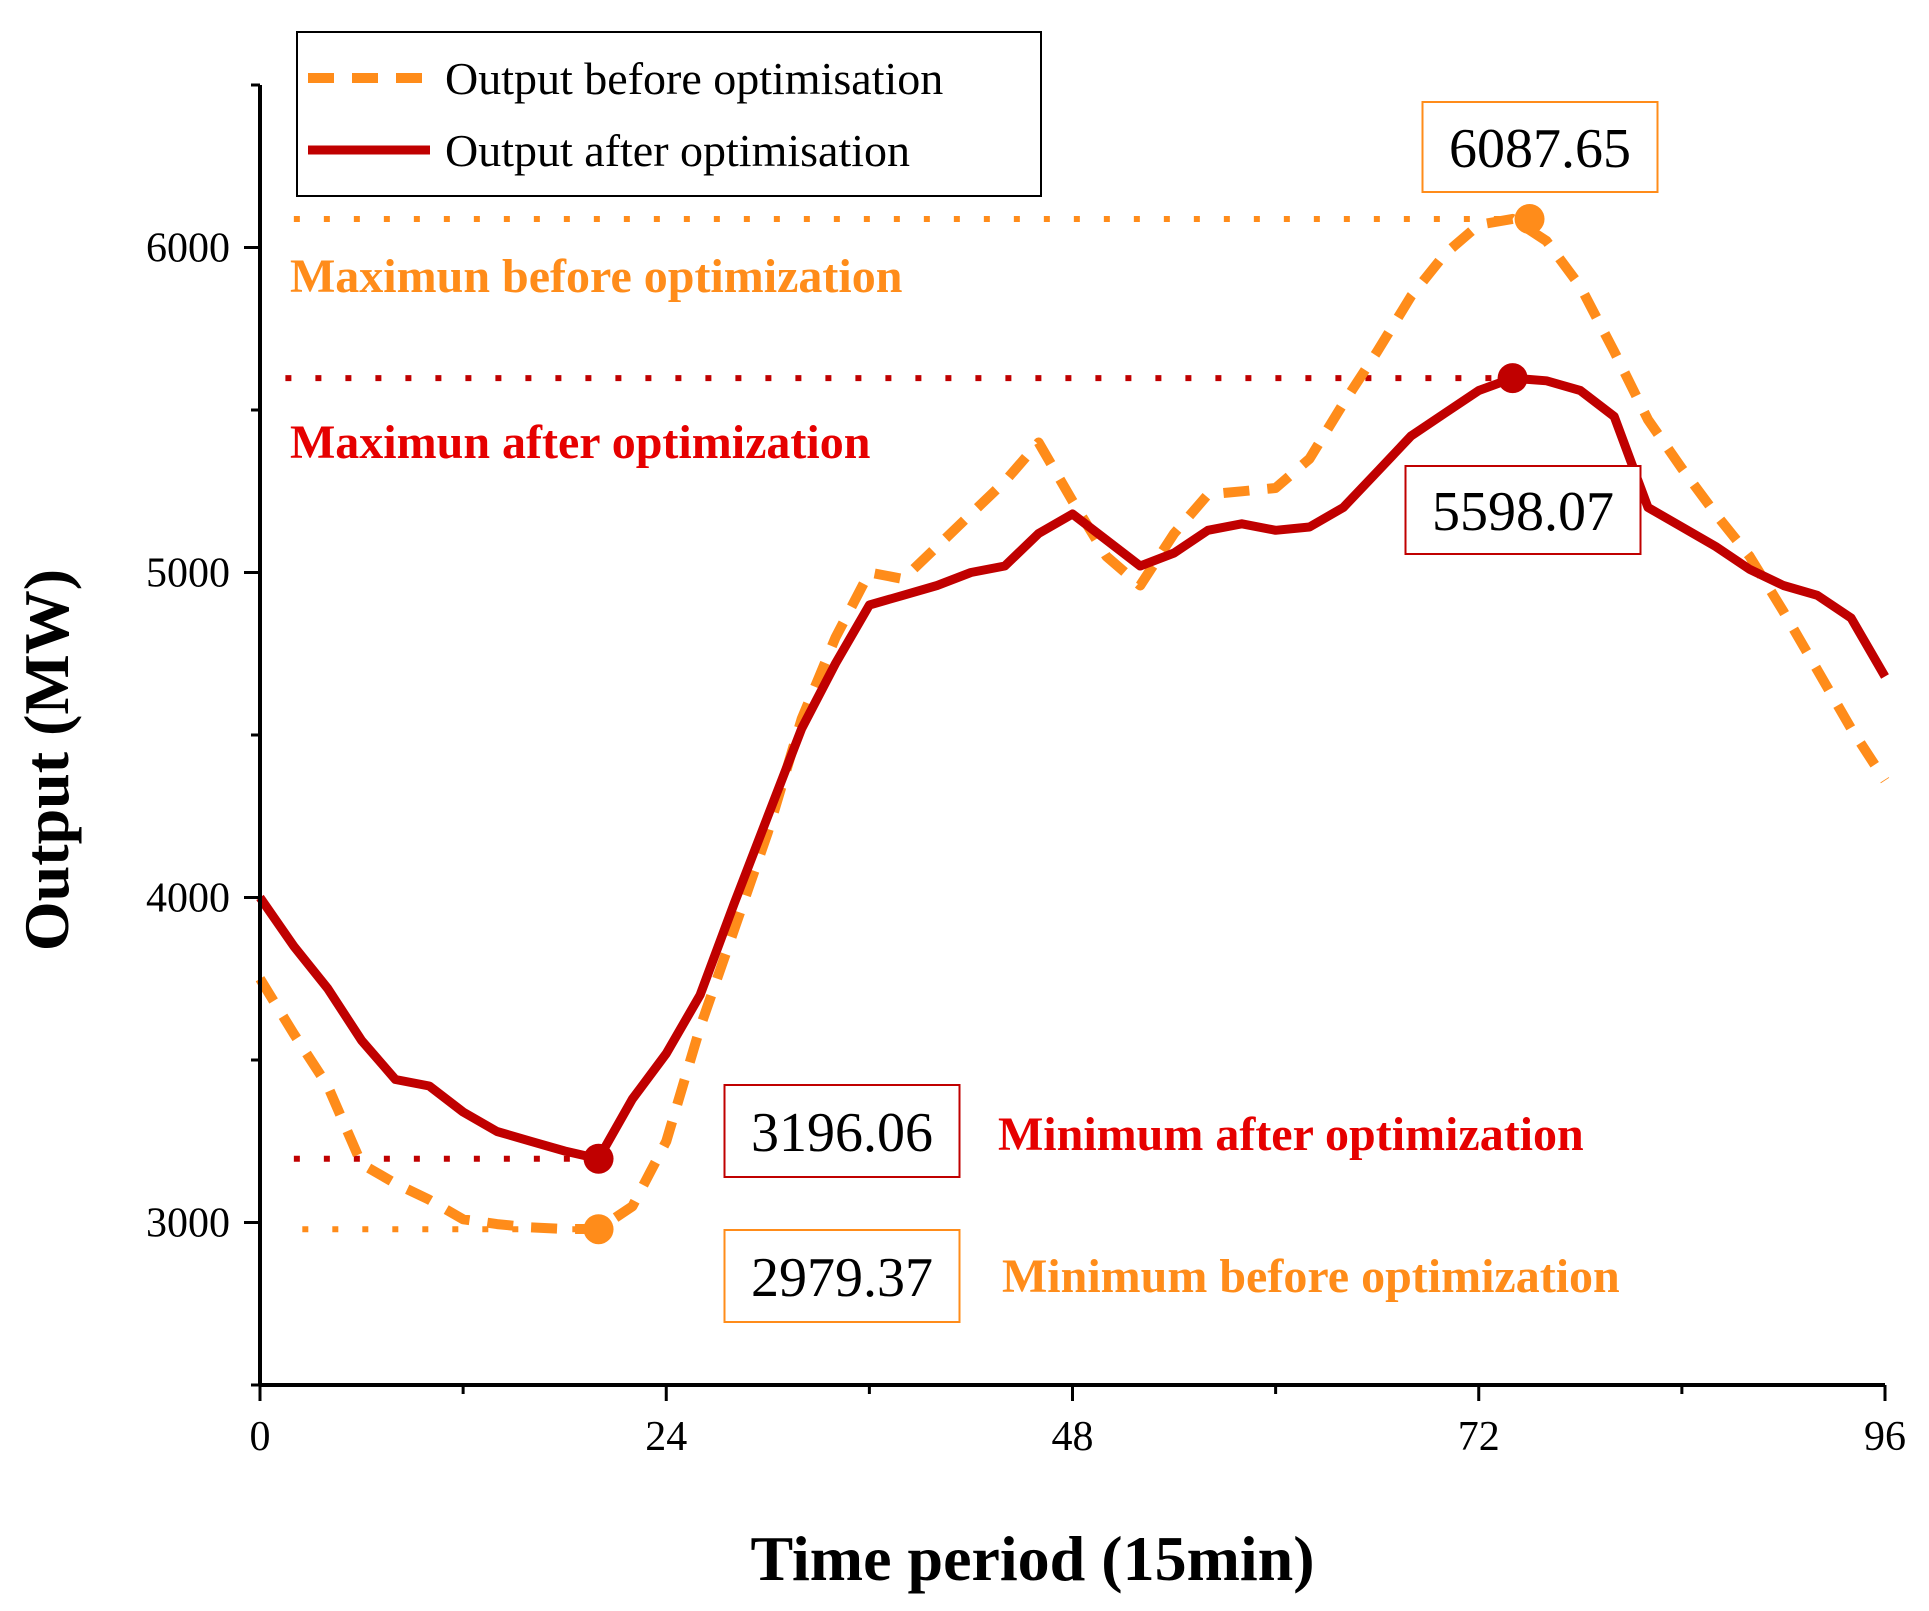 This screenshot has width=1929, height=1611. I want to click on max-after-marker, so click(1512, 378).